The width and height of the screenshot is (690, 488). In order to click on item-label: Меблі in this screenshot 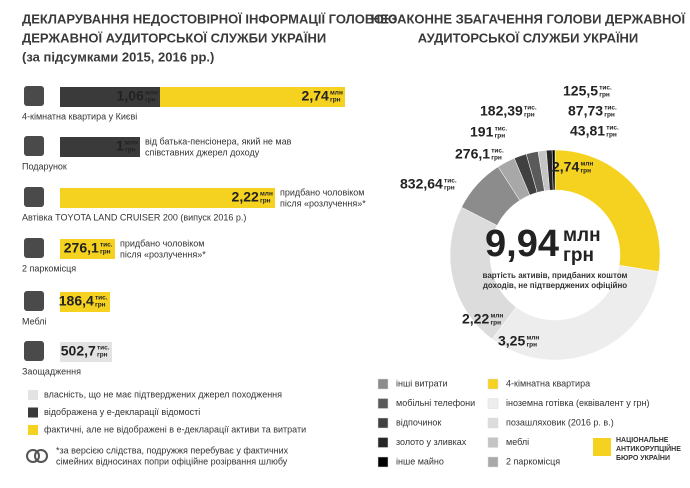, I will do `click(34, 321)`.